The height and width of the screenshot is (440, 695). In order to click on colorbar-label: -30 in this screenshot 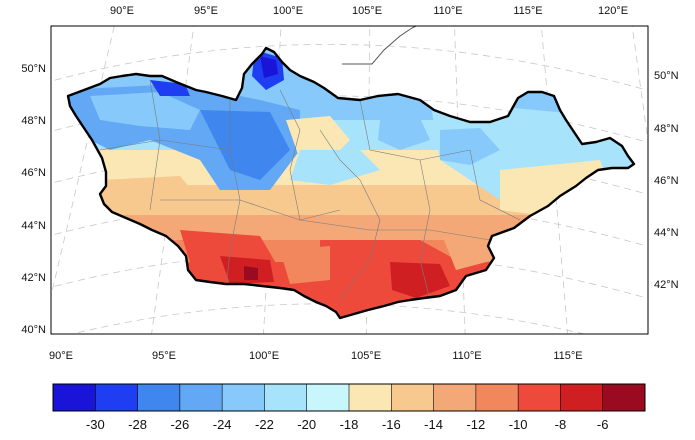, I will do `click(95, 424)`.